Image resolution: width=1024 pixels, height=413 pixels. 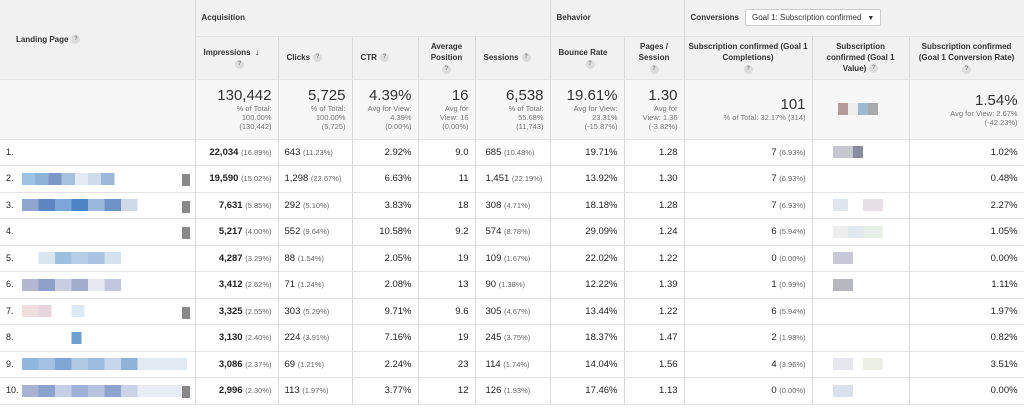 What do you see at coordinates (315, 205) in the screenshot?
I see `clicks-cell: 292 (5.10%)` at bounding box center [315, 205].